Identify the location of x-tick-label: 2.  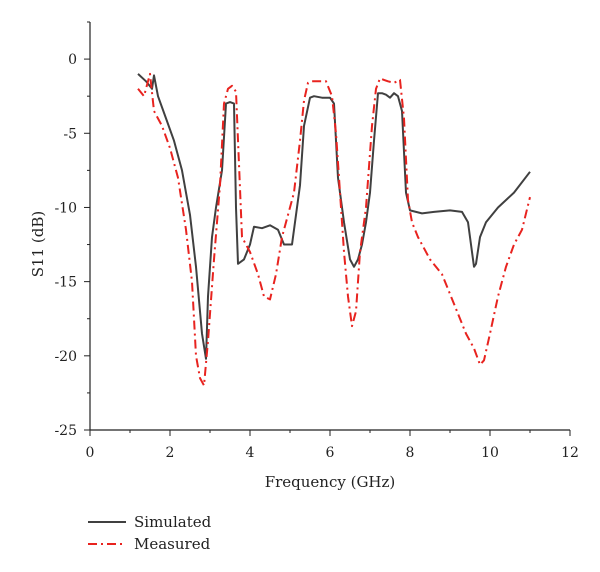
(170, 453).